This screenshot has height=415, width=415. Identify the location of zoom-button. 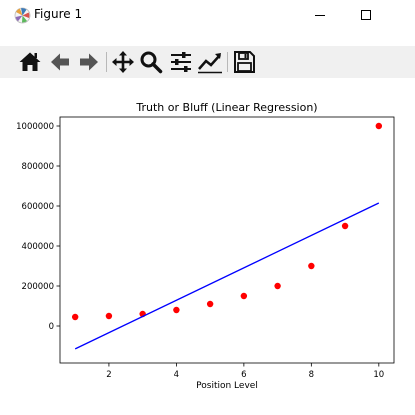
(151, 62).